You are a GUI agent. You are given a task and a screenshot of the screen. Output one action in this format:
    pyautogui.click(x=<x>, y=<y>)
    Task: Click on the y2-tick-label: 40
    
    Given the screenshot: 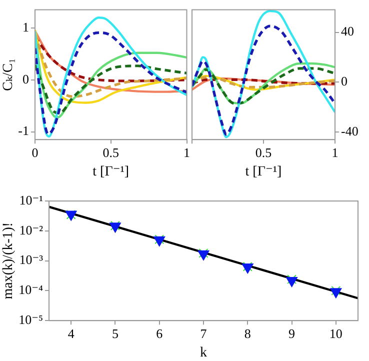 What is the action you would take?
    pyautogui.click(x=347, y=31)
    